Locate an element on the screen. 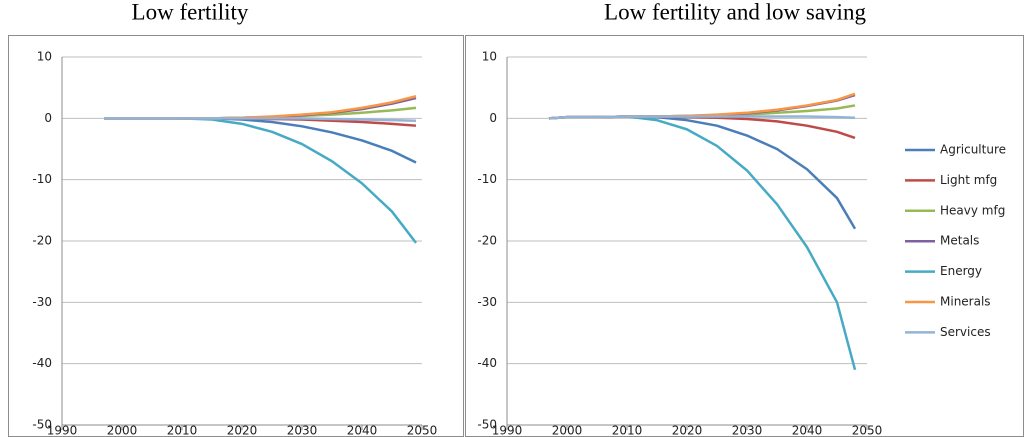 The height and width of the screenshot is (437, 1024). chart-title: Low fertility and low saving is located at coordinates (735, 12).